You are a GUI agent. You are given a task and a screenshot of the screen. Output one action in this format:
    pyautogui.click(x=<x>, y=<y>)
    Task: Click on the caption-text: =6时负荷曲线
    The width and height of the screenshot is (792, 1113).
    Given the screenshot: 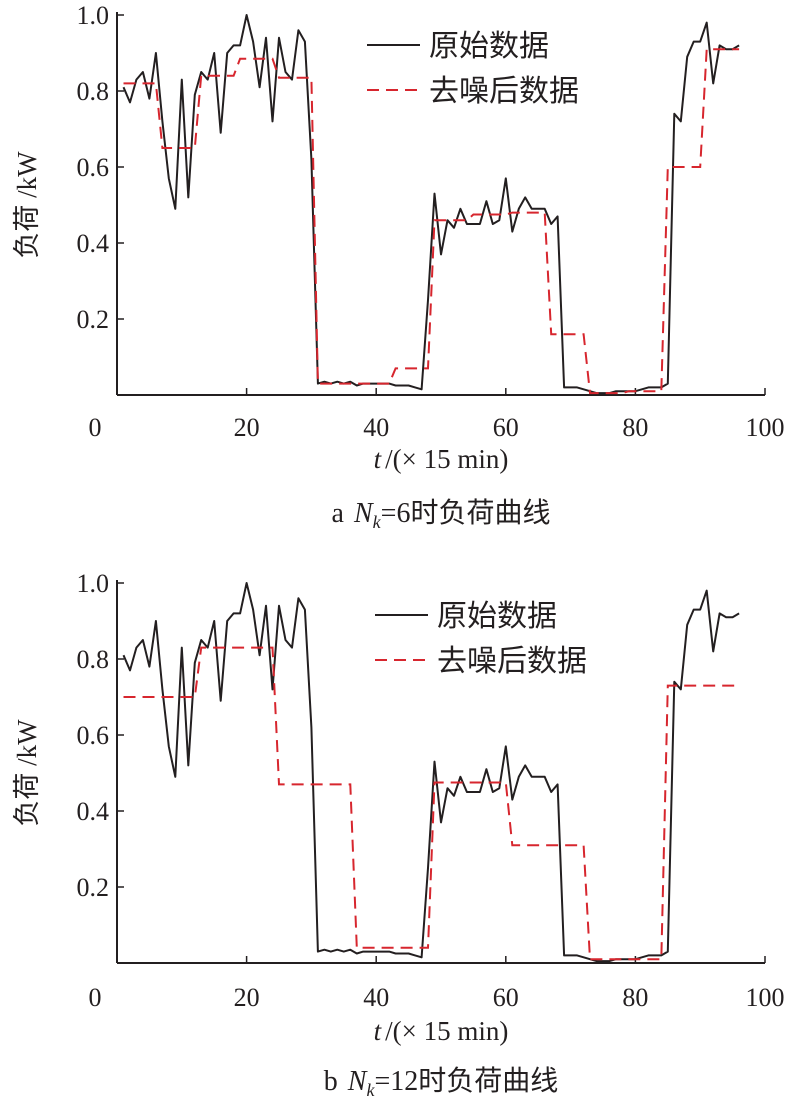 What is the action you would take?
    pyautogui.click(x=466, y=513)
    